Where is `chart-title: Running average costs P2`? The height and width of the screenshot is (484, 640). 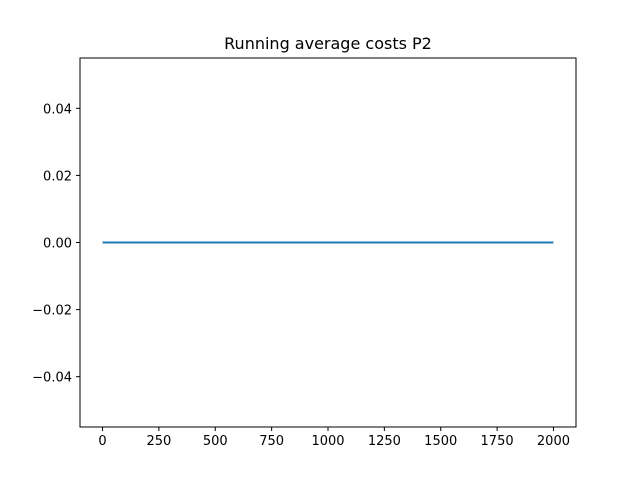
chart-title: Running average costs P2 is located at coordinates (328, 43).